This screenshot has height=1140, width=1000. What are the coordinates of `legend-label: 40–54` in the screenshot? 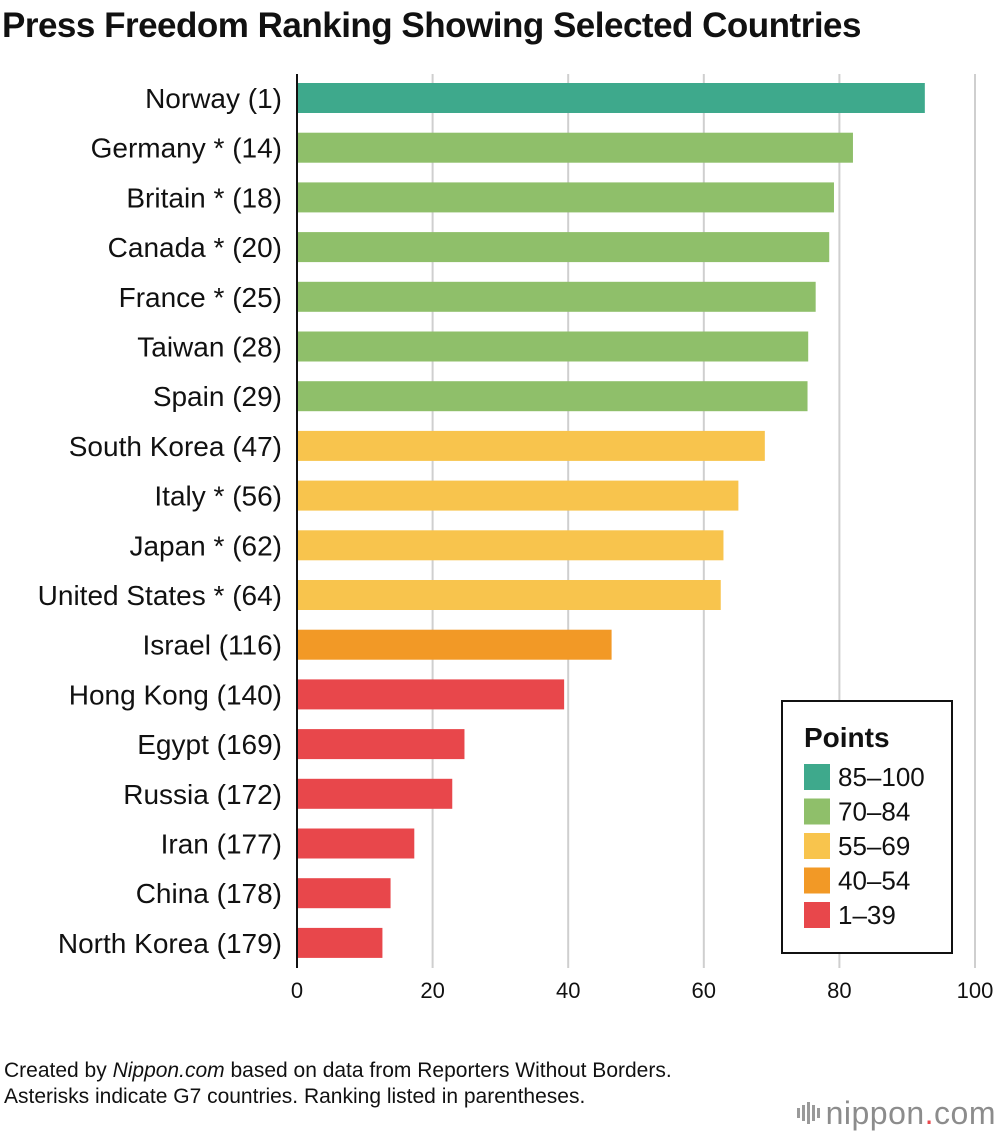 It's located at (874, 881).